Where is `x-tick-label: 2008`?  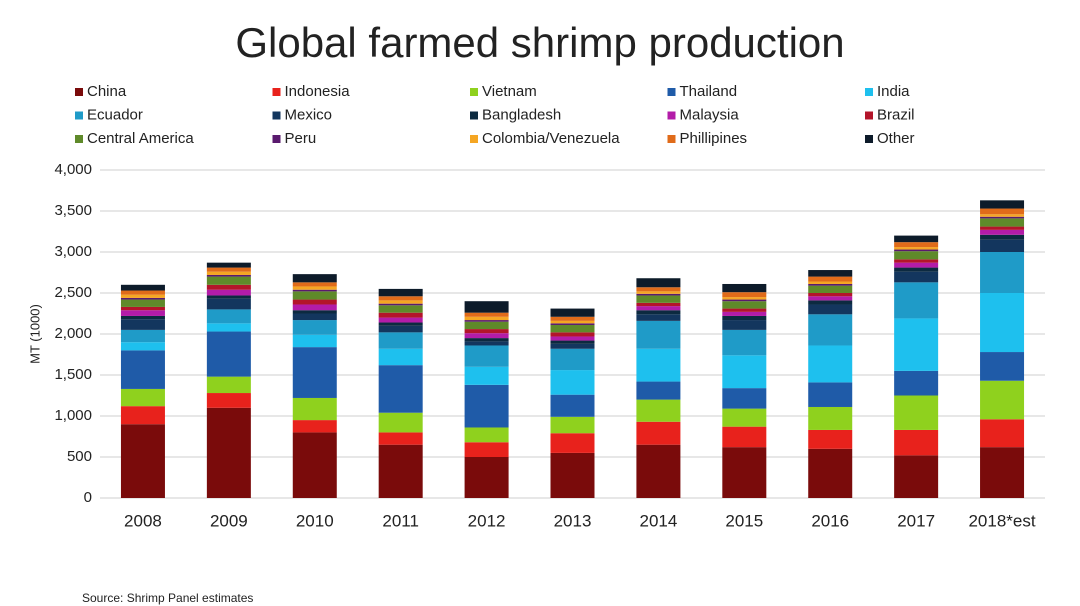
x-tick-label: 2008 is located at coordinates (143, 520).